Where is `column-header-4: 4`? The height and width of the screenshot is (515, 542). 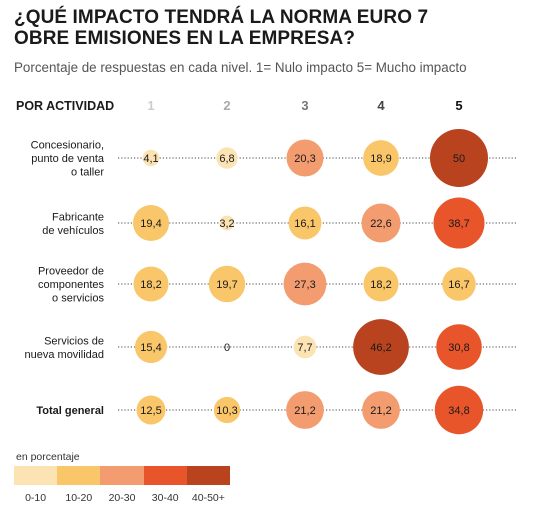
column-header-4: 4 is located at coordinates (381, 105).